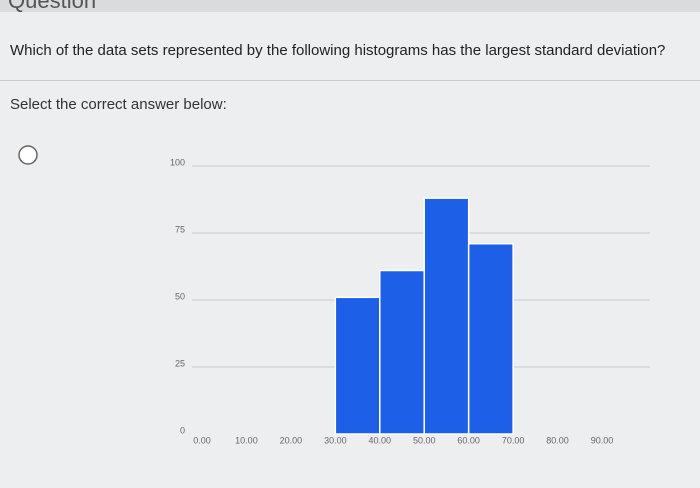 This screenshot has width=700, height=488. What do you see at coordinates (202, 440) in the screenshot?
I see `x-tick-label: 0.00` at bounding box center [202, 440].